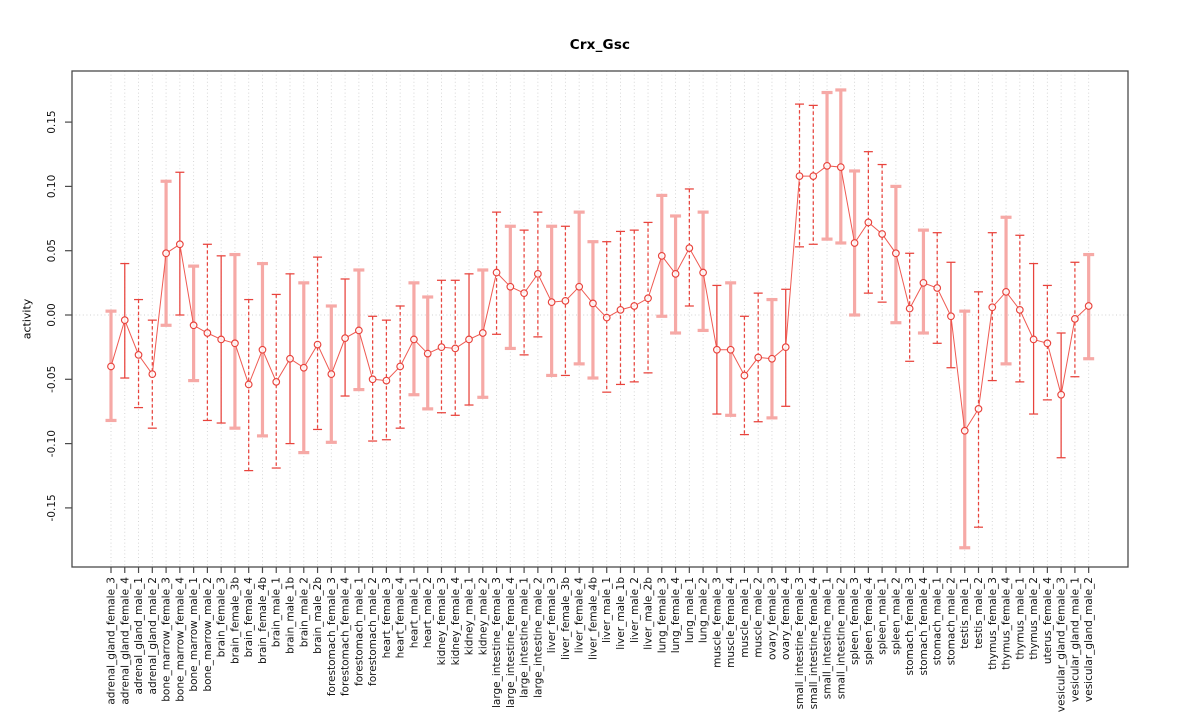  Describe the element at coordinates (1020, 618) in the screenshot. I see `x-tick-label: thymus_male_1` at that location.